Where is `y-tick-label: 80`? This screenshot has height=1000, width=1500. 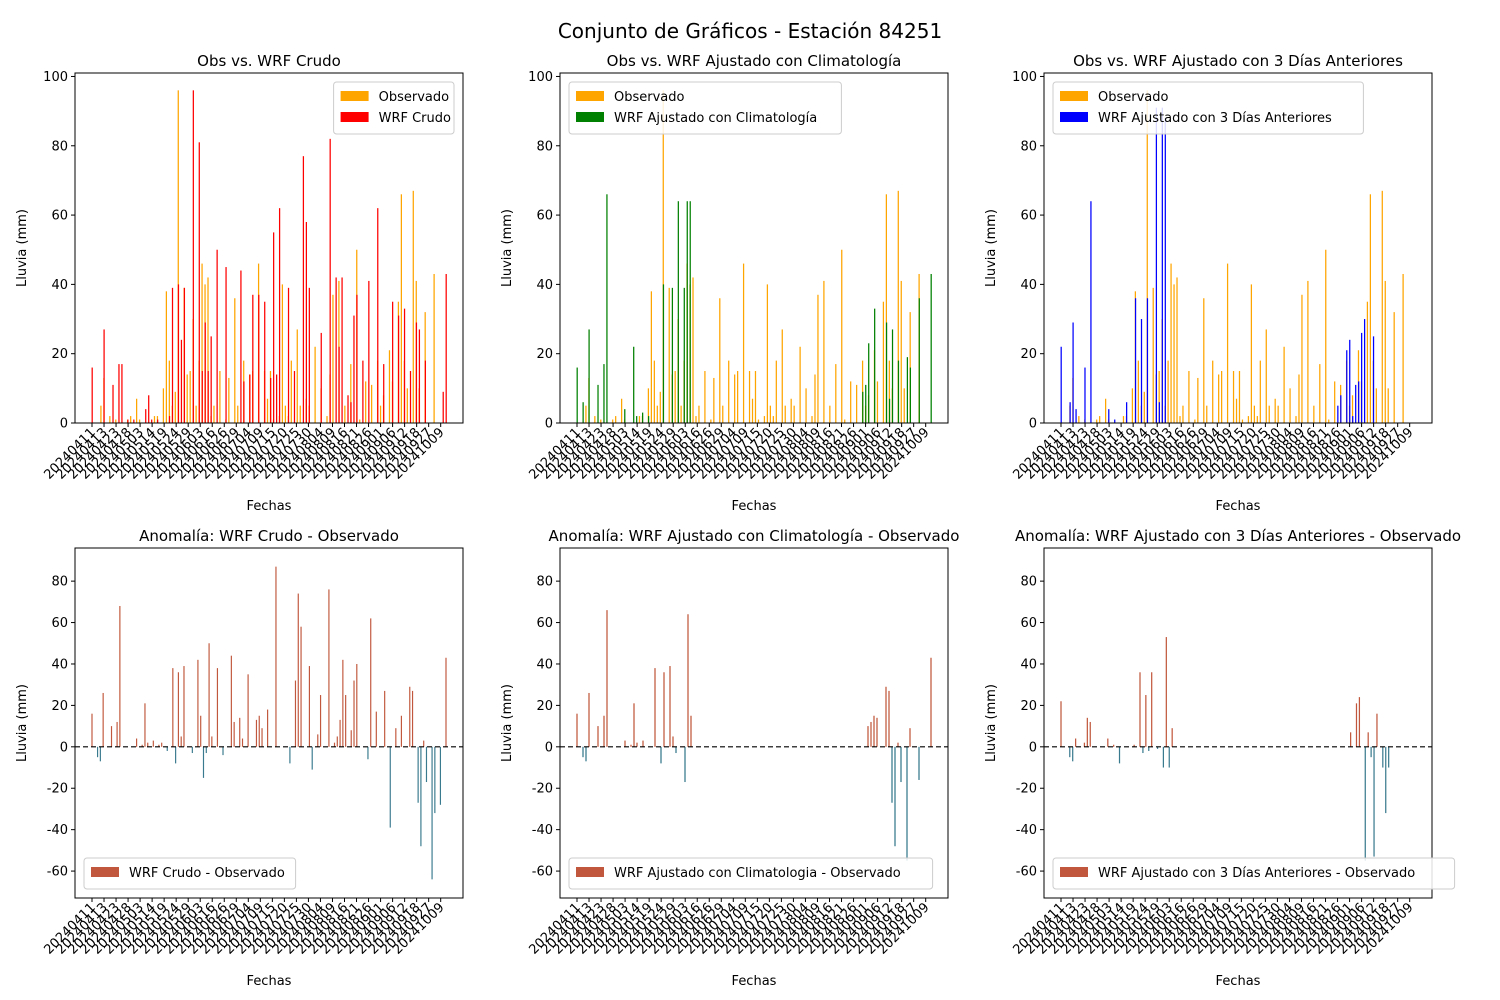
y-tick-label: 80 is located at coordinates (59, 582).